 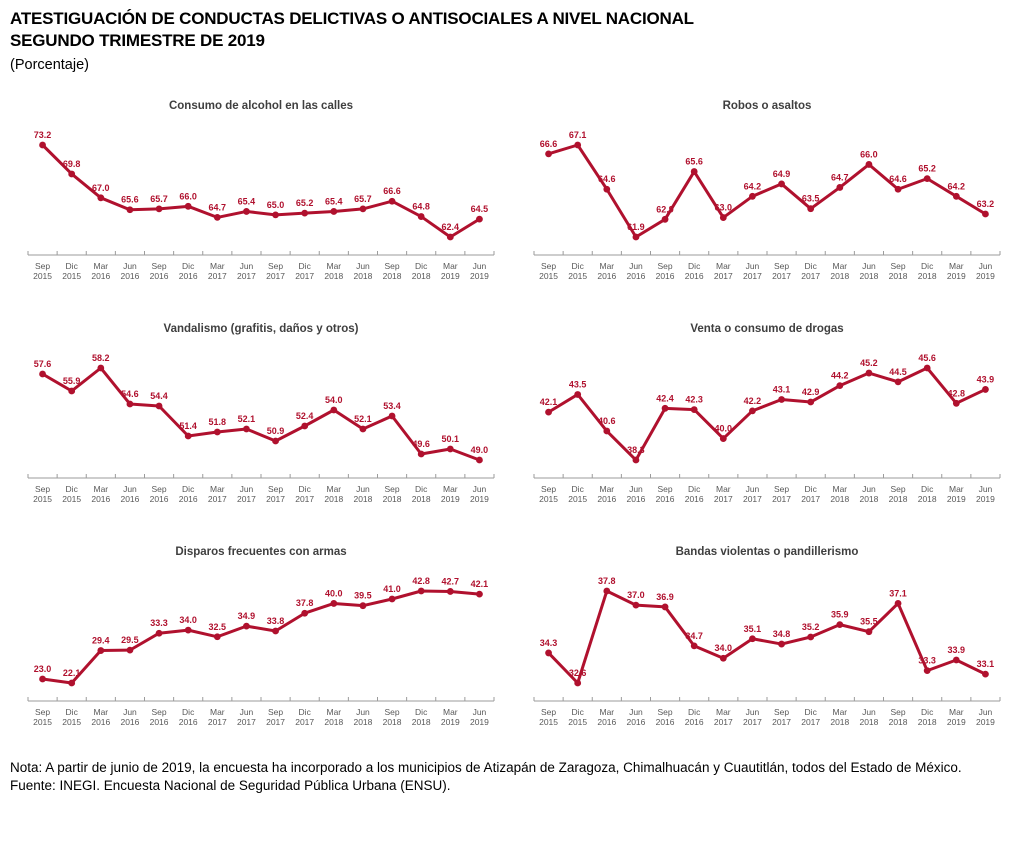 What do you see at coordinates (724, 429) in the screenshot?
I see `svg-text: 40.0` at bounding box center [724, 429].